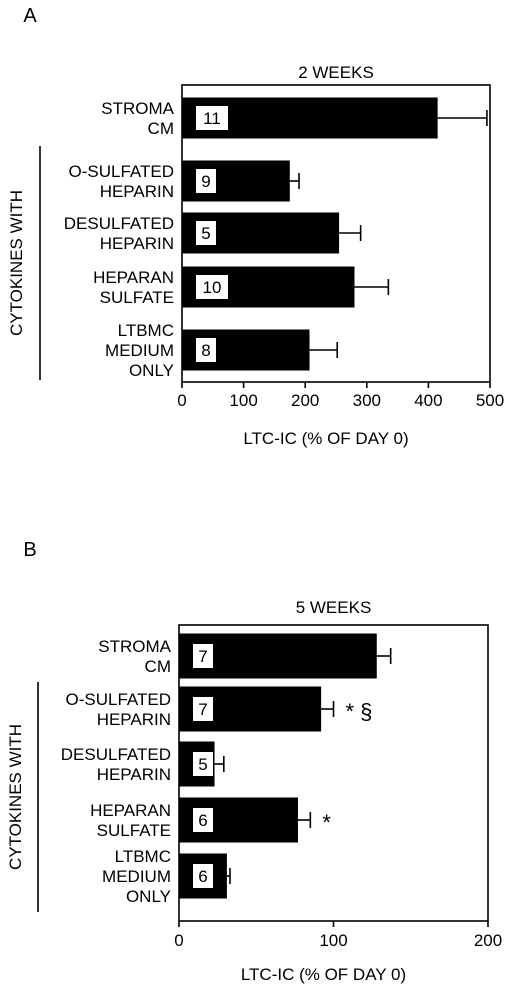  What do you see at coordinates (490, 400) in the screenshot?
I see `x-tick-label: 500` at bounding box center [490, 400].